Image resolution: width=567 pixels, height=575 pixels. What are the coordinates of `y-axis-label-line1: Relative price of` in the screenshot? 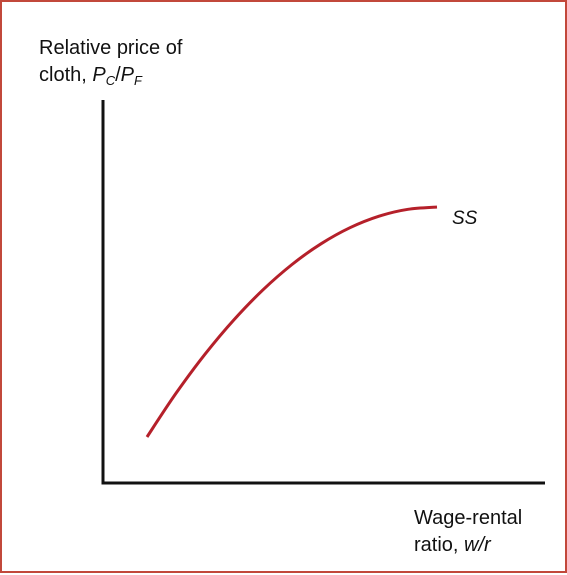 It's located at (111, 48).